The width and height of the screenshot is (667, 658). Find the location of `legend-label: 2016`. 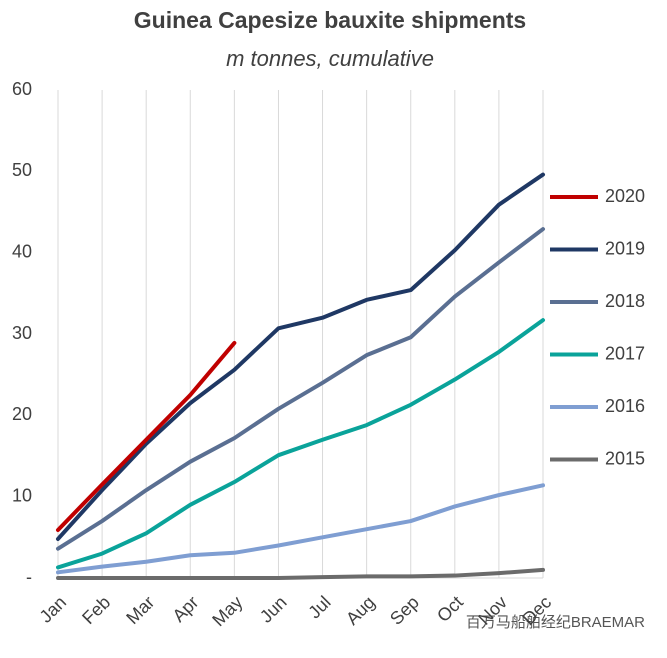

legend-label: 2016 is located at coordinates (625, 406).